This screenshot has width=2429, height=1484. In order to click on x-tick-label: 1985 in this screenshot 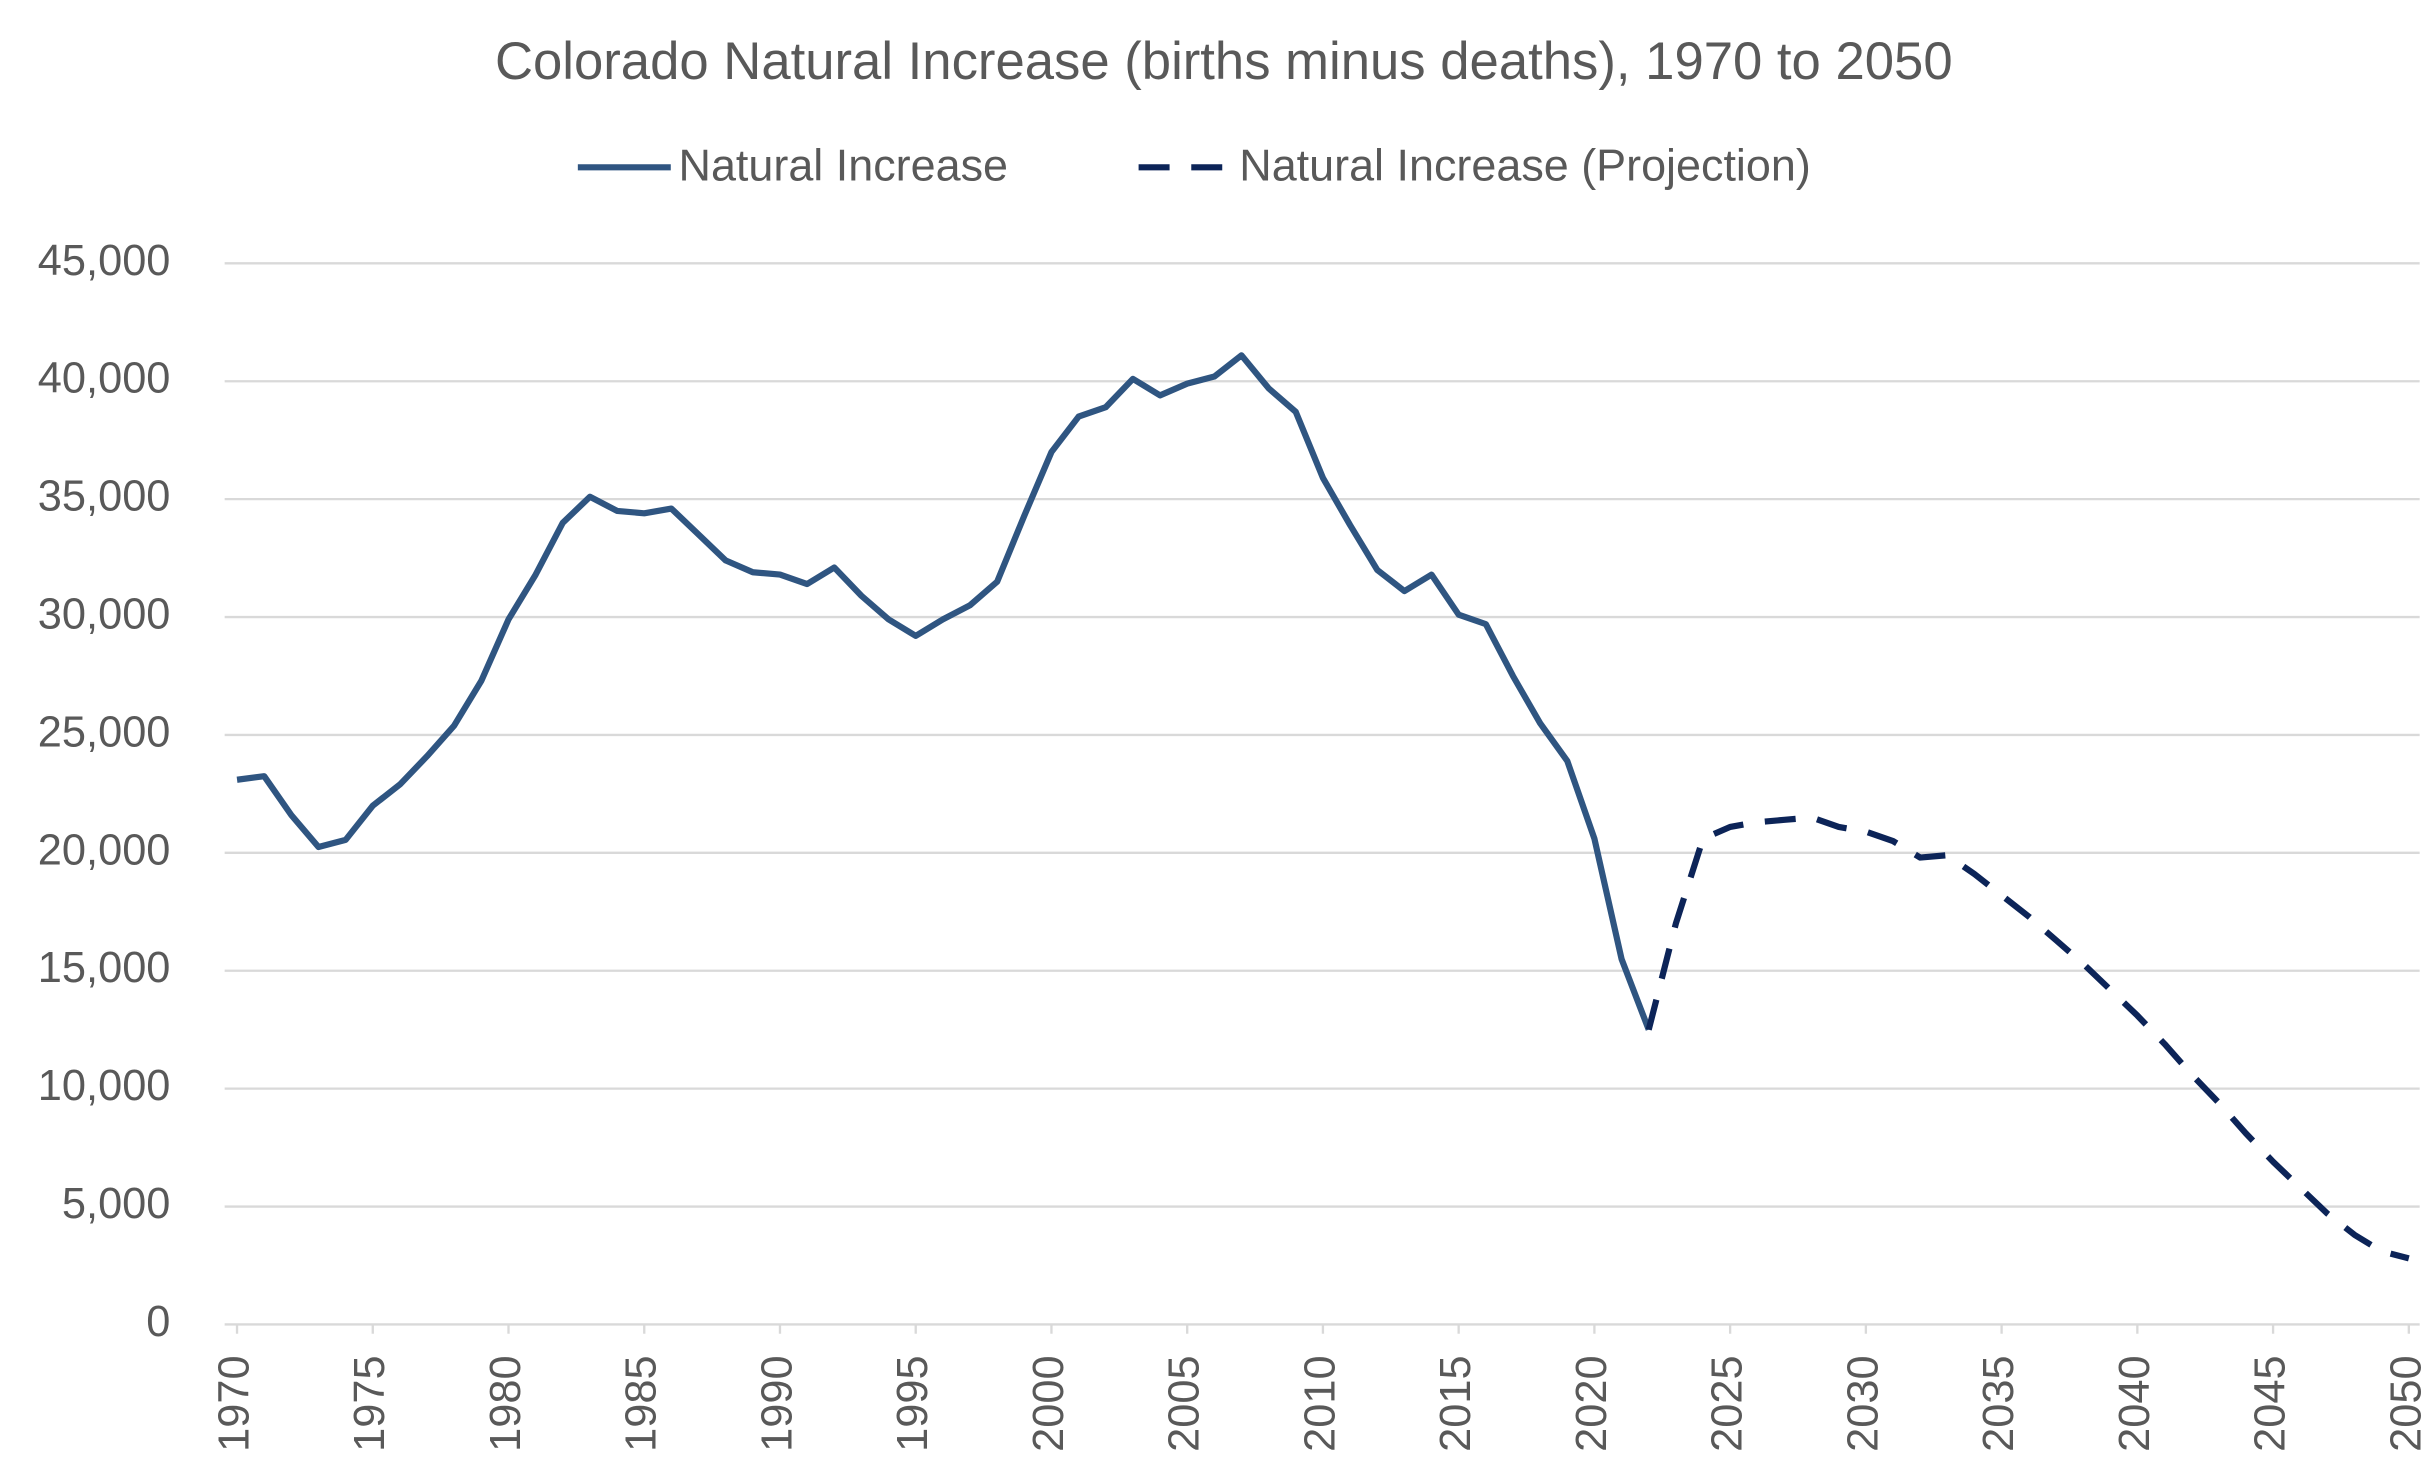, I will do `click(642, 1403)`.